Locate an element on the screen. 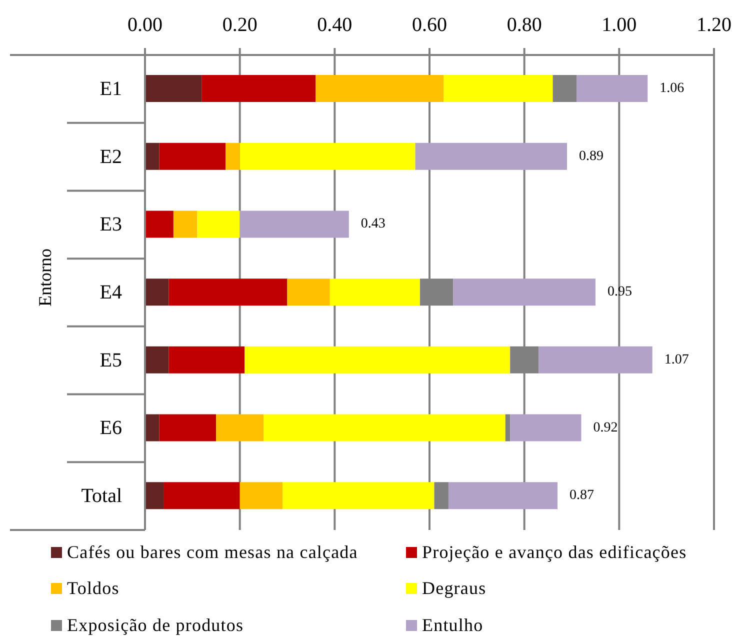  y-tick-label: Total is located at coordinates (101, 496).